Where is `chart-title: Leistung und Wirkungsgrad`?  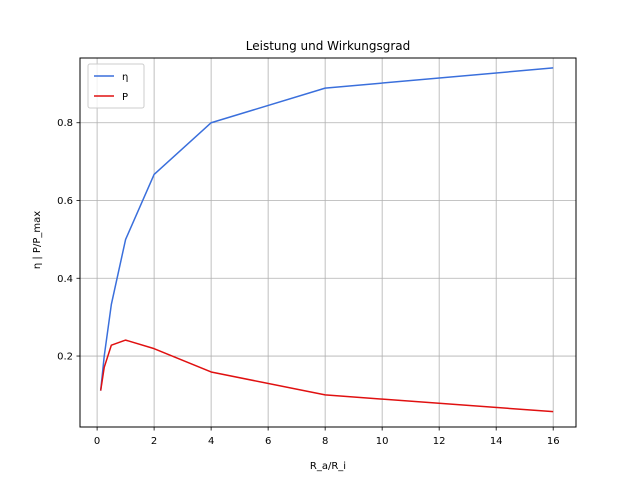
chart-title: Leistung und Wirkungsgrad is located at coordinates (328, 46).